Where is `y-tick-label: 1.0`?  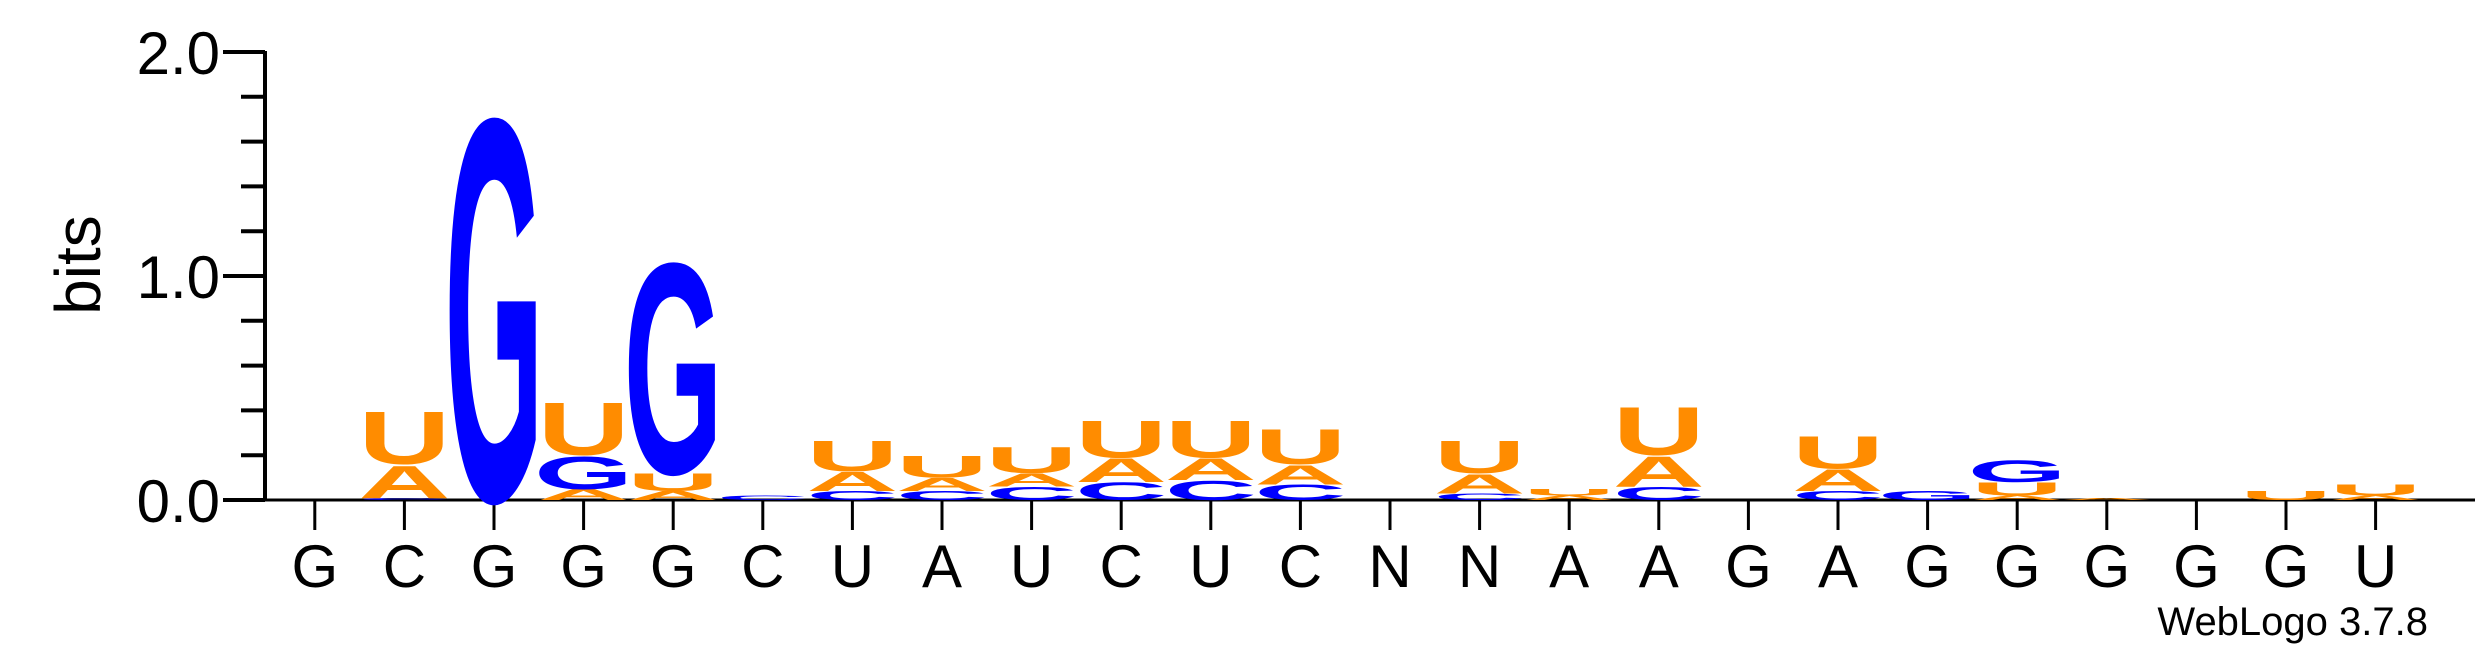
y-tick-label: 1.0 is located at coordinates (178, 277).